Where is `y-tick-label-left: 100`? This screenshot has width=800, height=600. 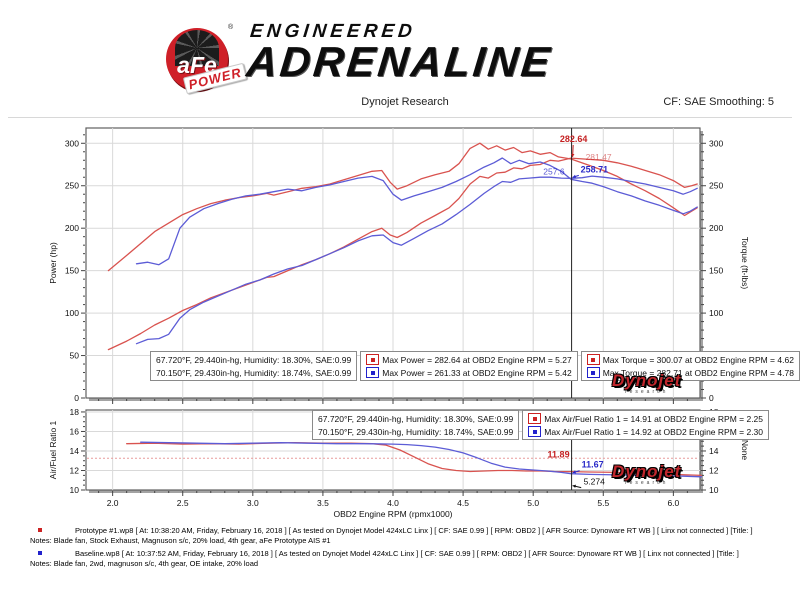
y-tick-label-left: 100 is located at coordinates (72, 313).